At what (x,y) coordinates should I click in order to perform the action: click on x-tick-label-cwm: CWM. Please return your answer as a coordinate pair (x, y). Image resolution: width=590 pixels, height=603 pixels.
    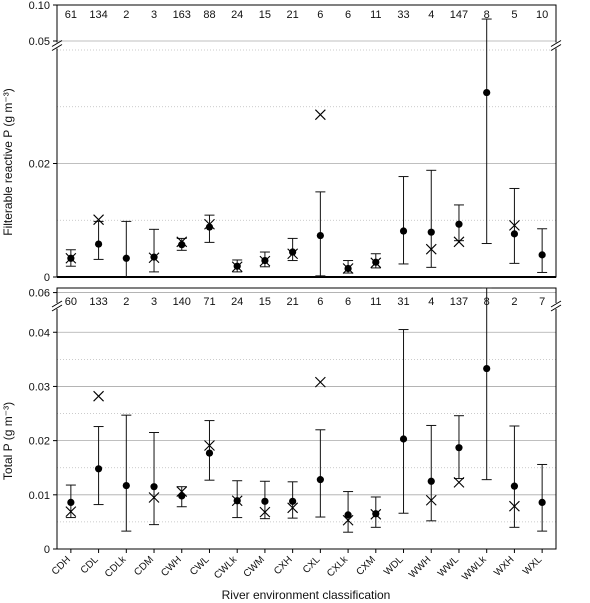
    Looking at the image, I should click on (254, 566).